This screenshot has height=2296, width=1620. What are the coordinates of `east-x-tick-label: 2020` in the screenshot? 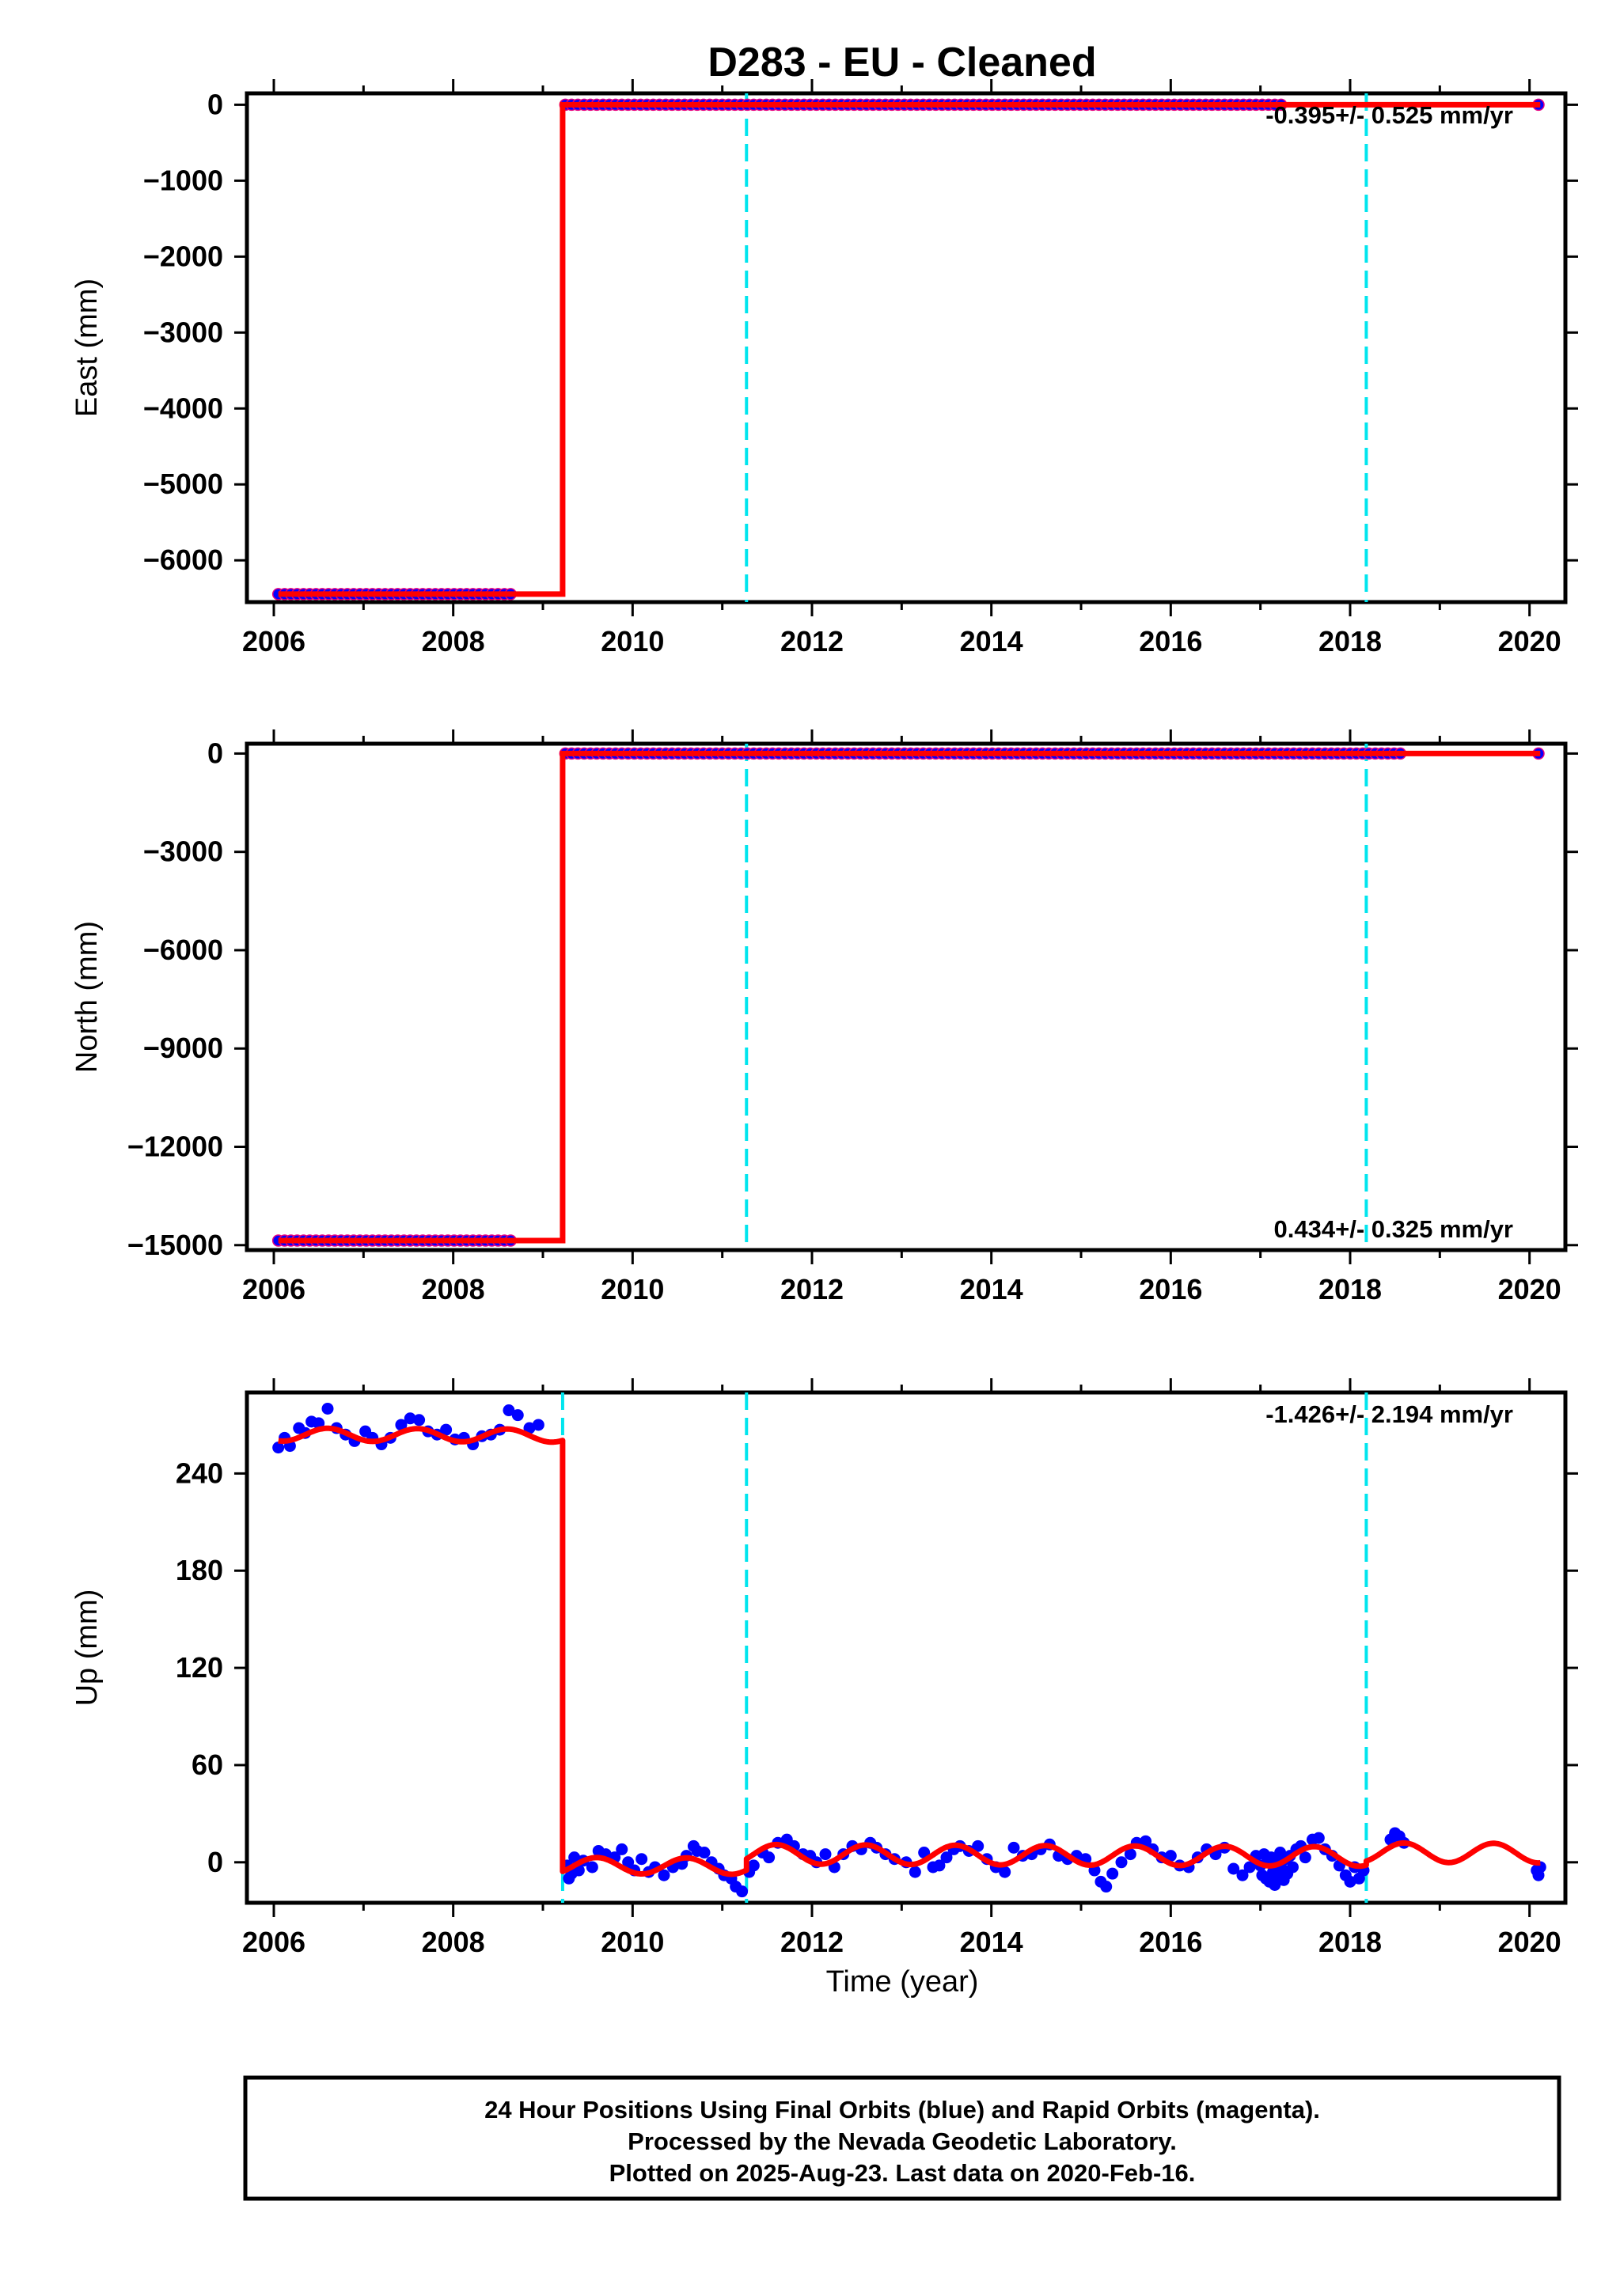 It's located at (1529, 641).